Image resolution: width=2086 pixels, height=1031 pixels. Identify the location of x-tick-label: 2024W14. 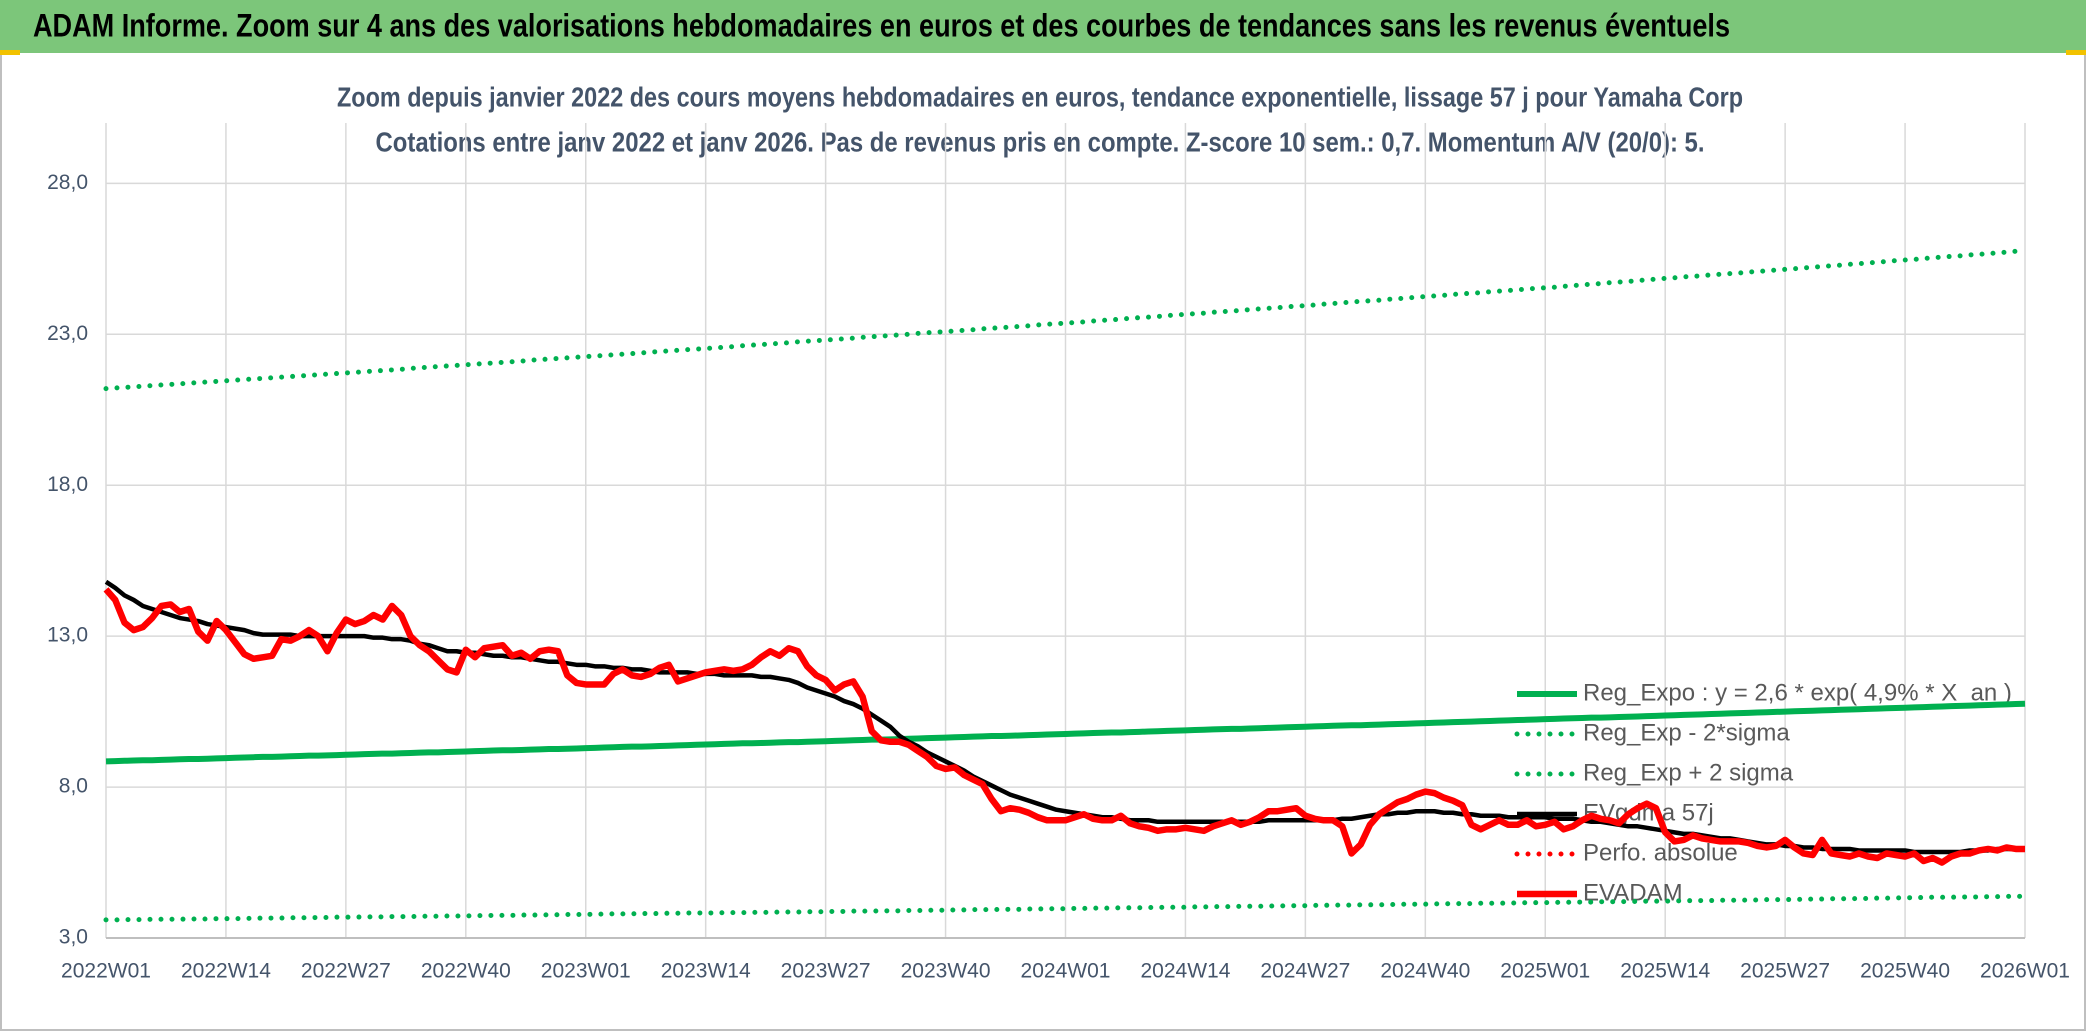
(1185, 971).